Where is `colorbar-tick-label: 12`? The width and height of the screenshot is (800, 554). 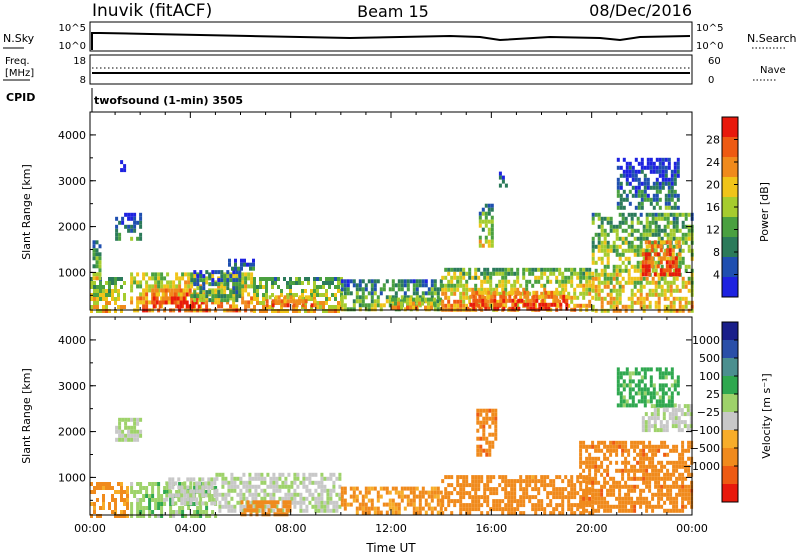 colorbar-tick-label: 12 is located at coordinates (713, 230).